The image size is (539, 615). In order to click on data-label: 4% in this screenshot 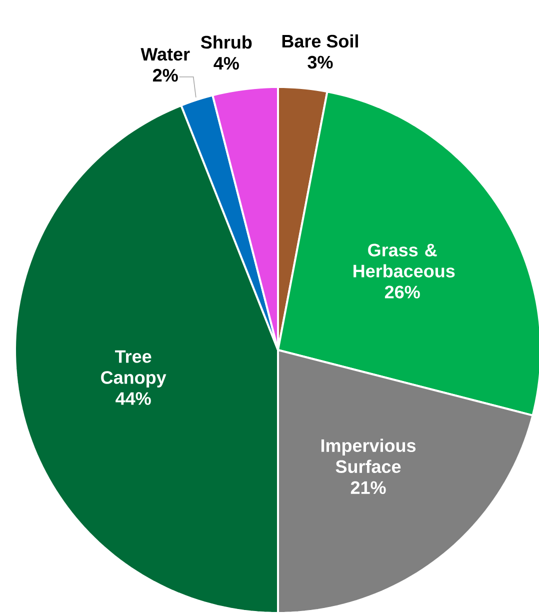, I will do `click(226, 63)`.